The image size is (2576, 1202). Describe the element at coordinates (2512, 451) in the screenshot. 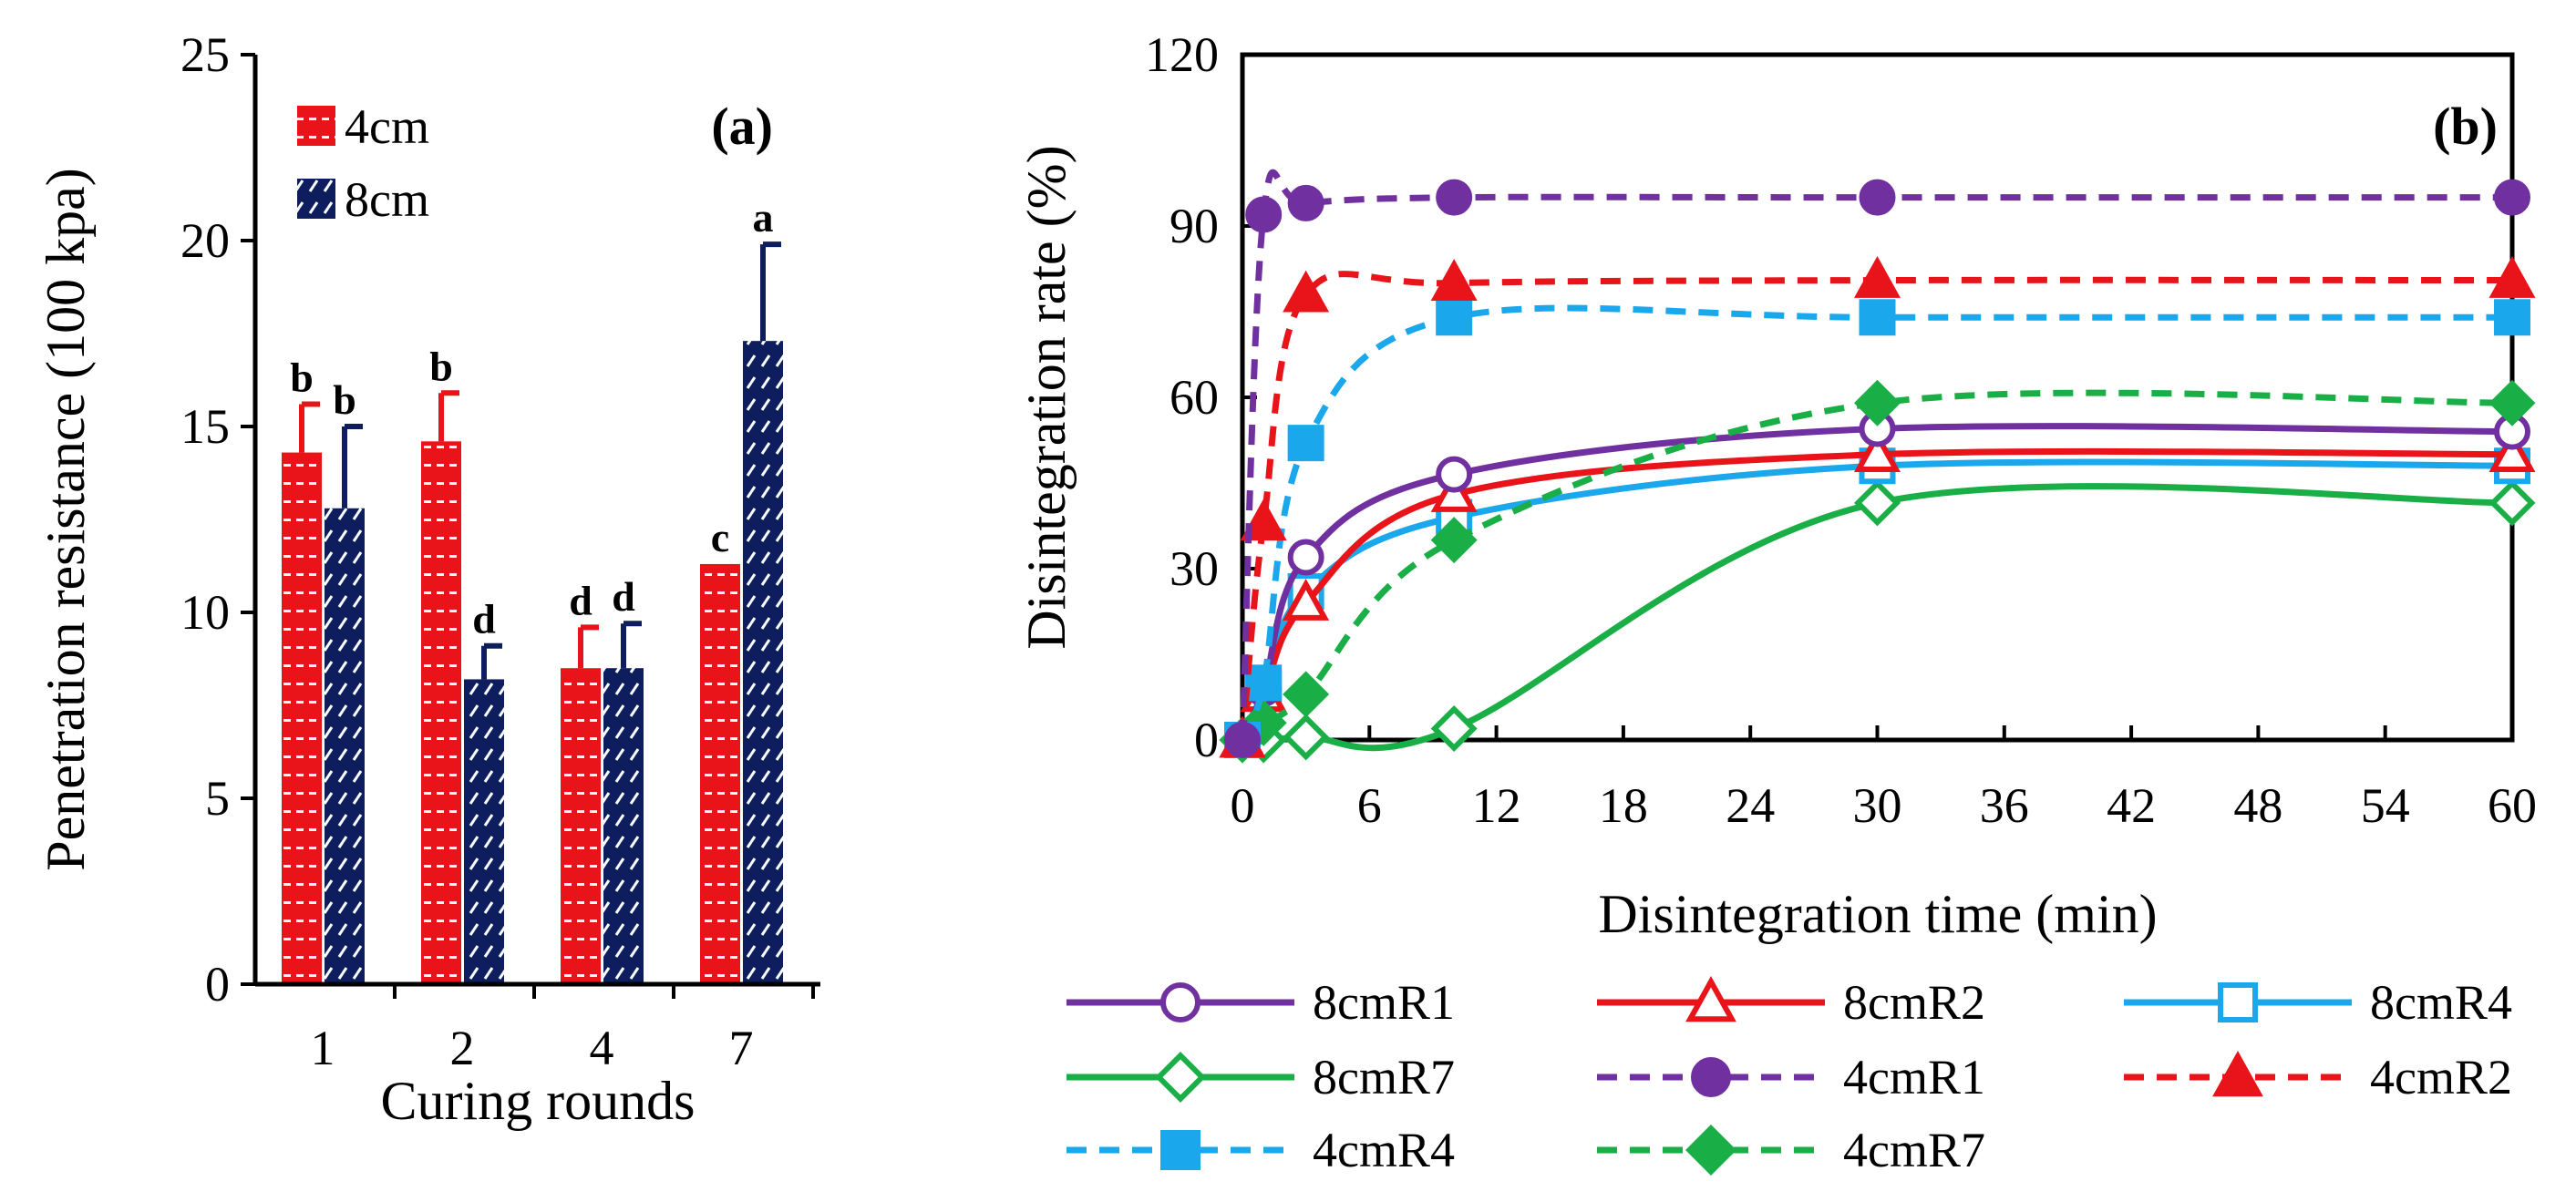

I see `data-point-8cmR2-t60` at that location.